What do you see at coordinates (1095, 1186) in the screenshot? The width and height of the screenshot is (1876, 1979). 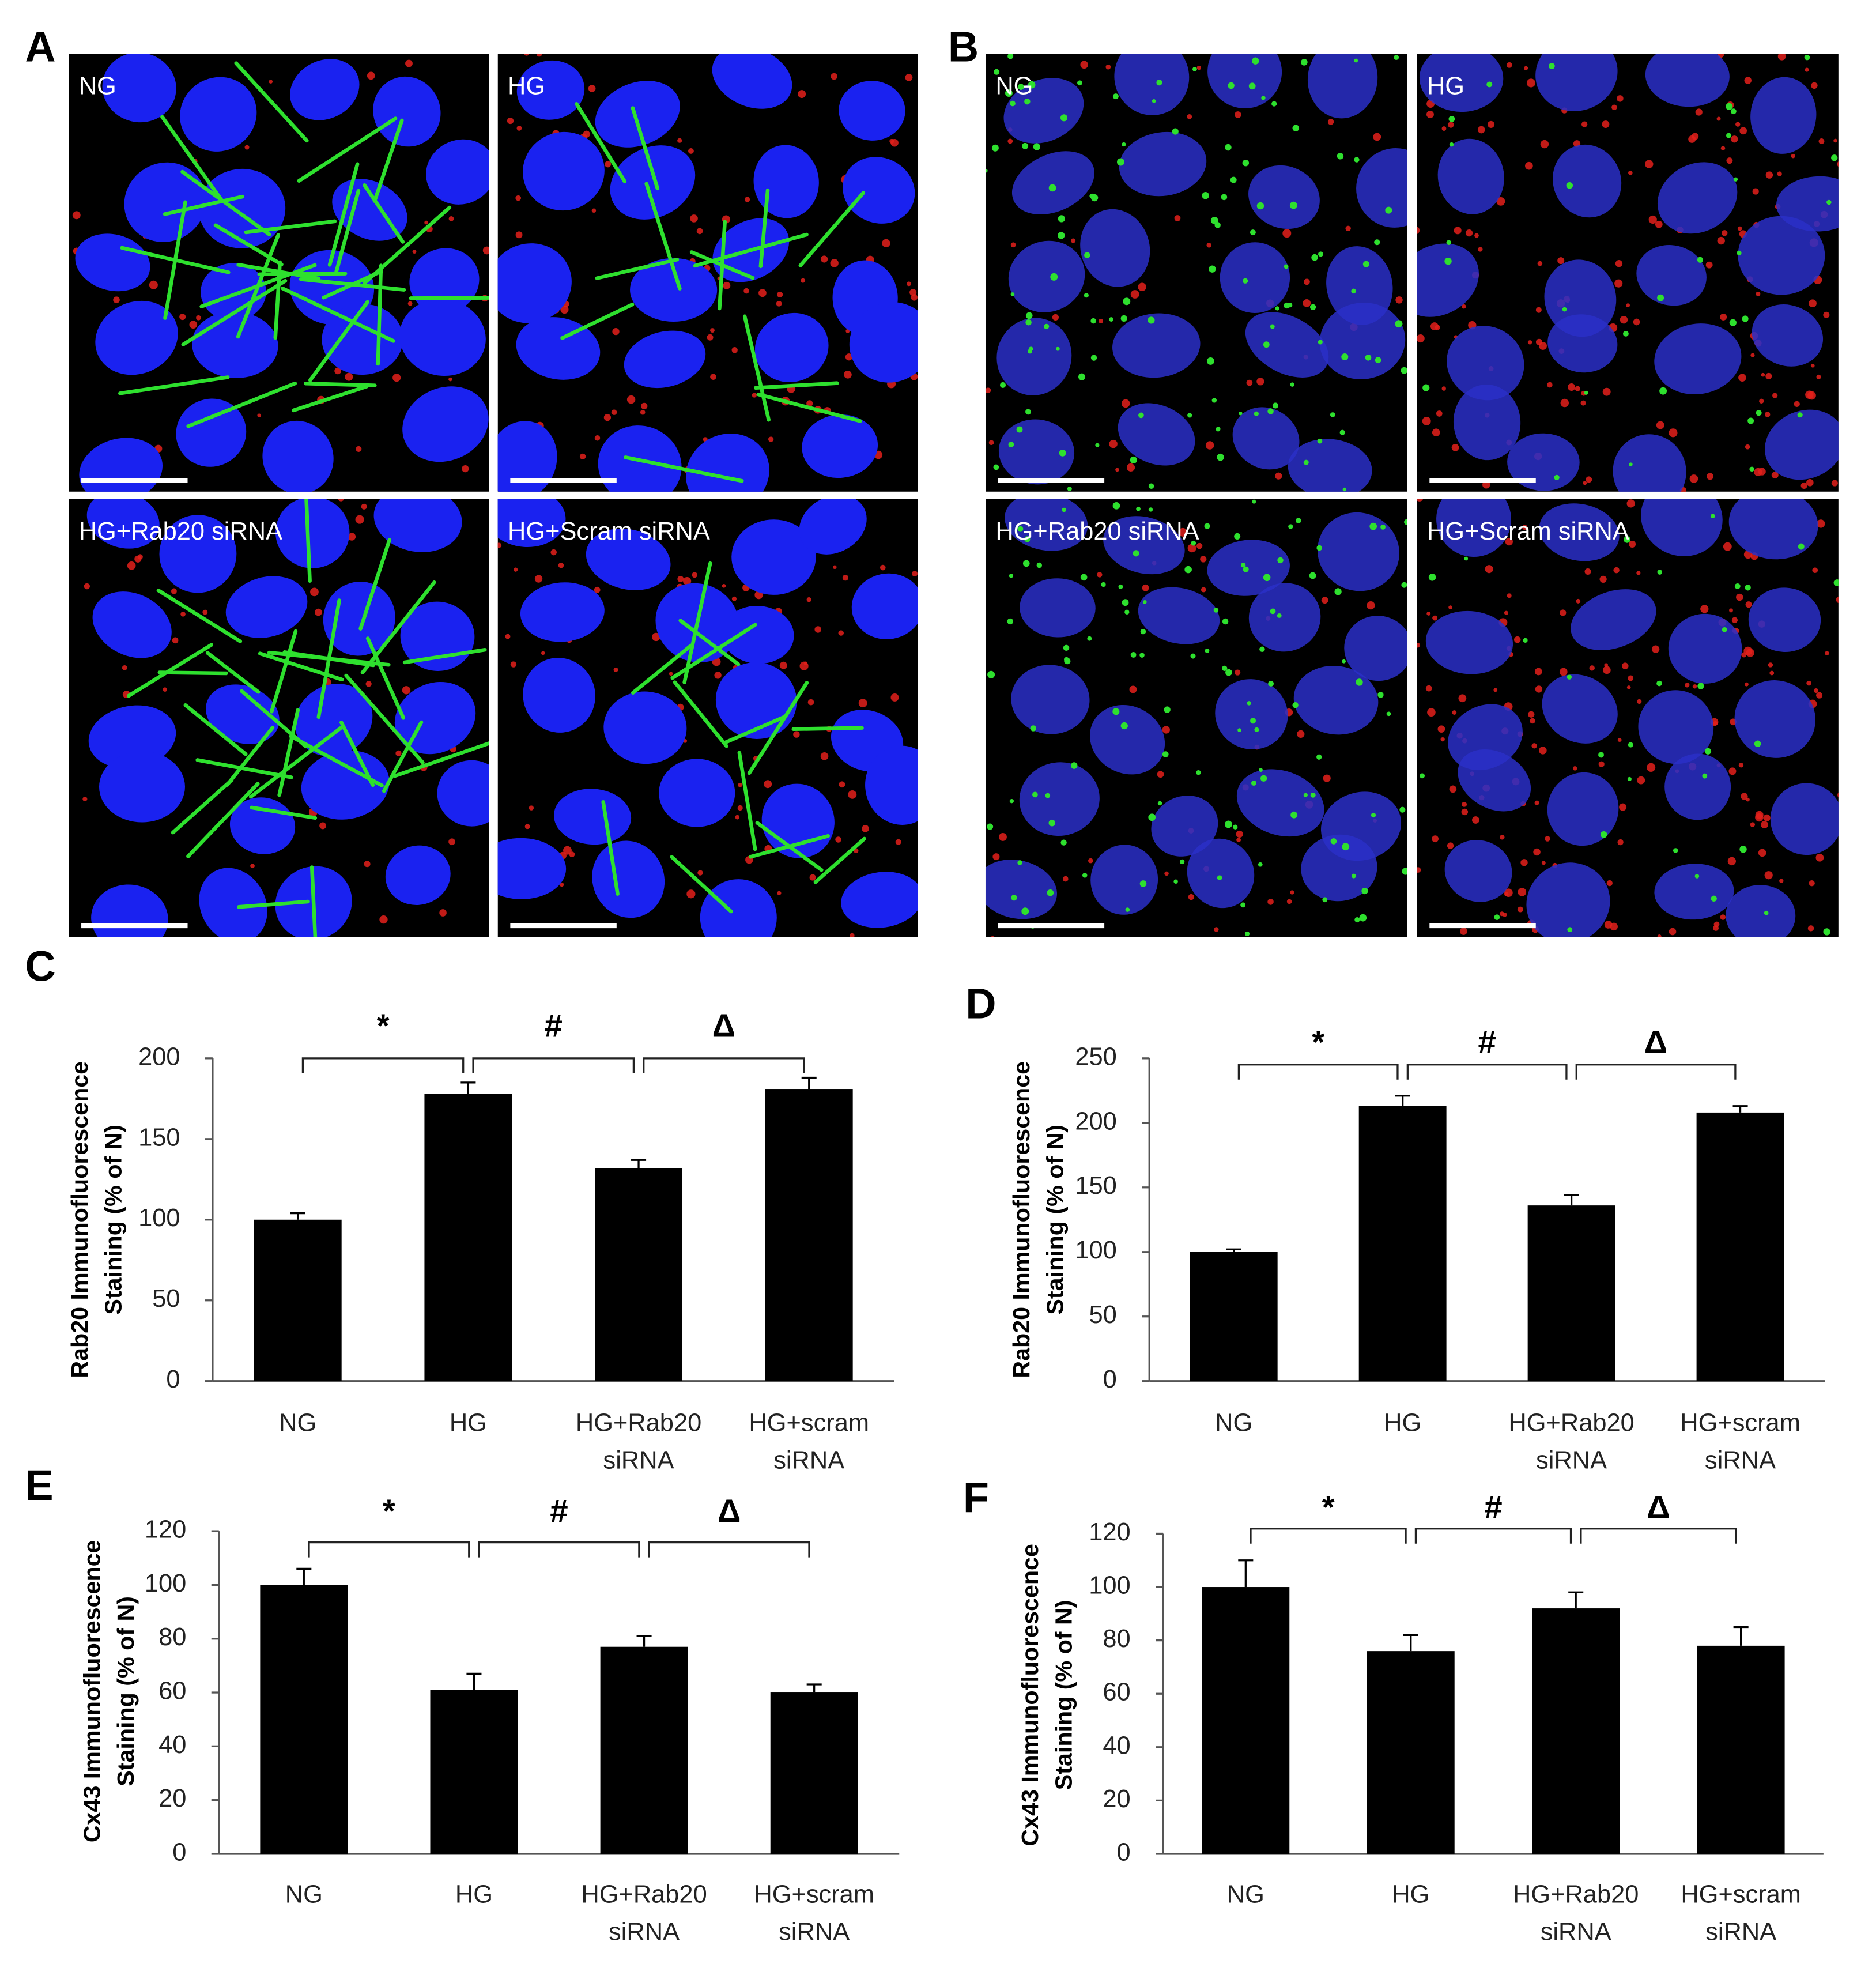 I see `y-tick-label: 150` at bounding box center [1095, 1186].